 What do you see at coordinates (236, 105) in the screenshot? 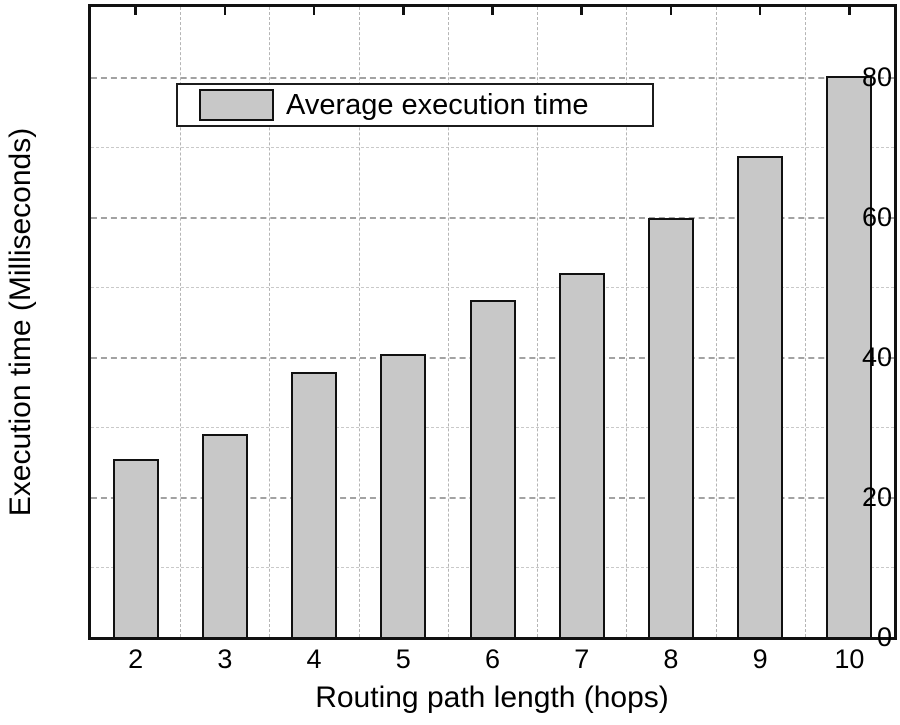
I see `legend-swatch` at bounding box center [236, 105].